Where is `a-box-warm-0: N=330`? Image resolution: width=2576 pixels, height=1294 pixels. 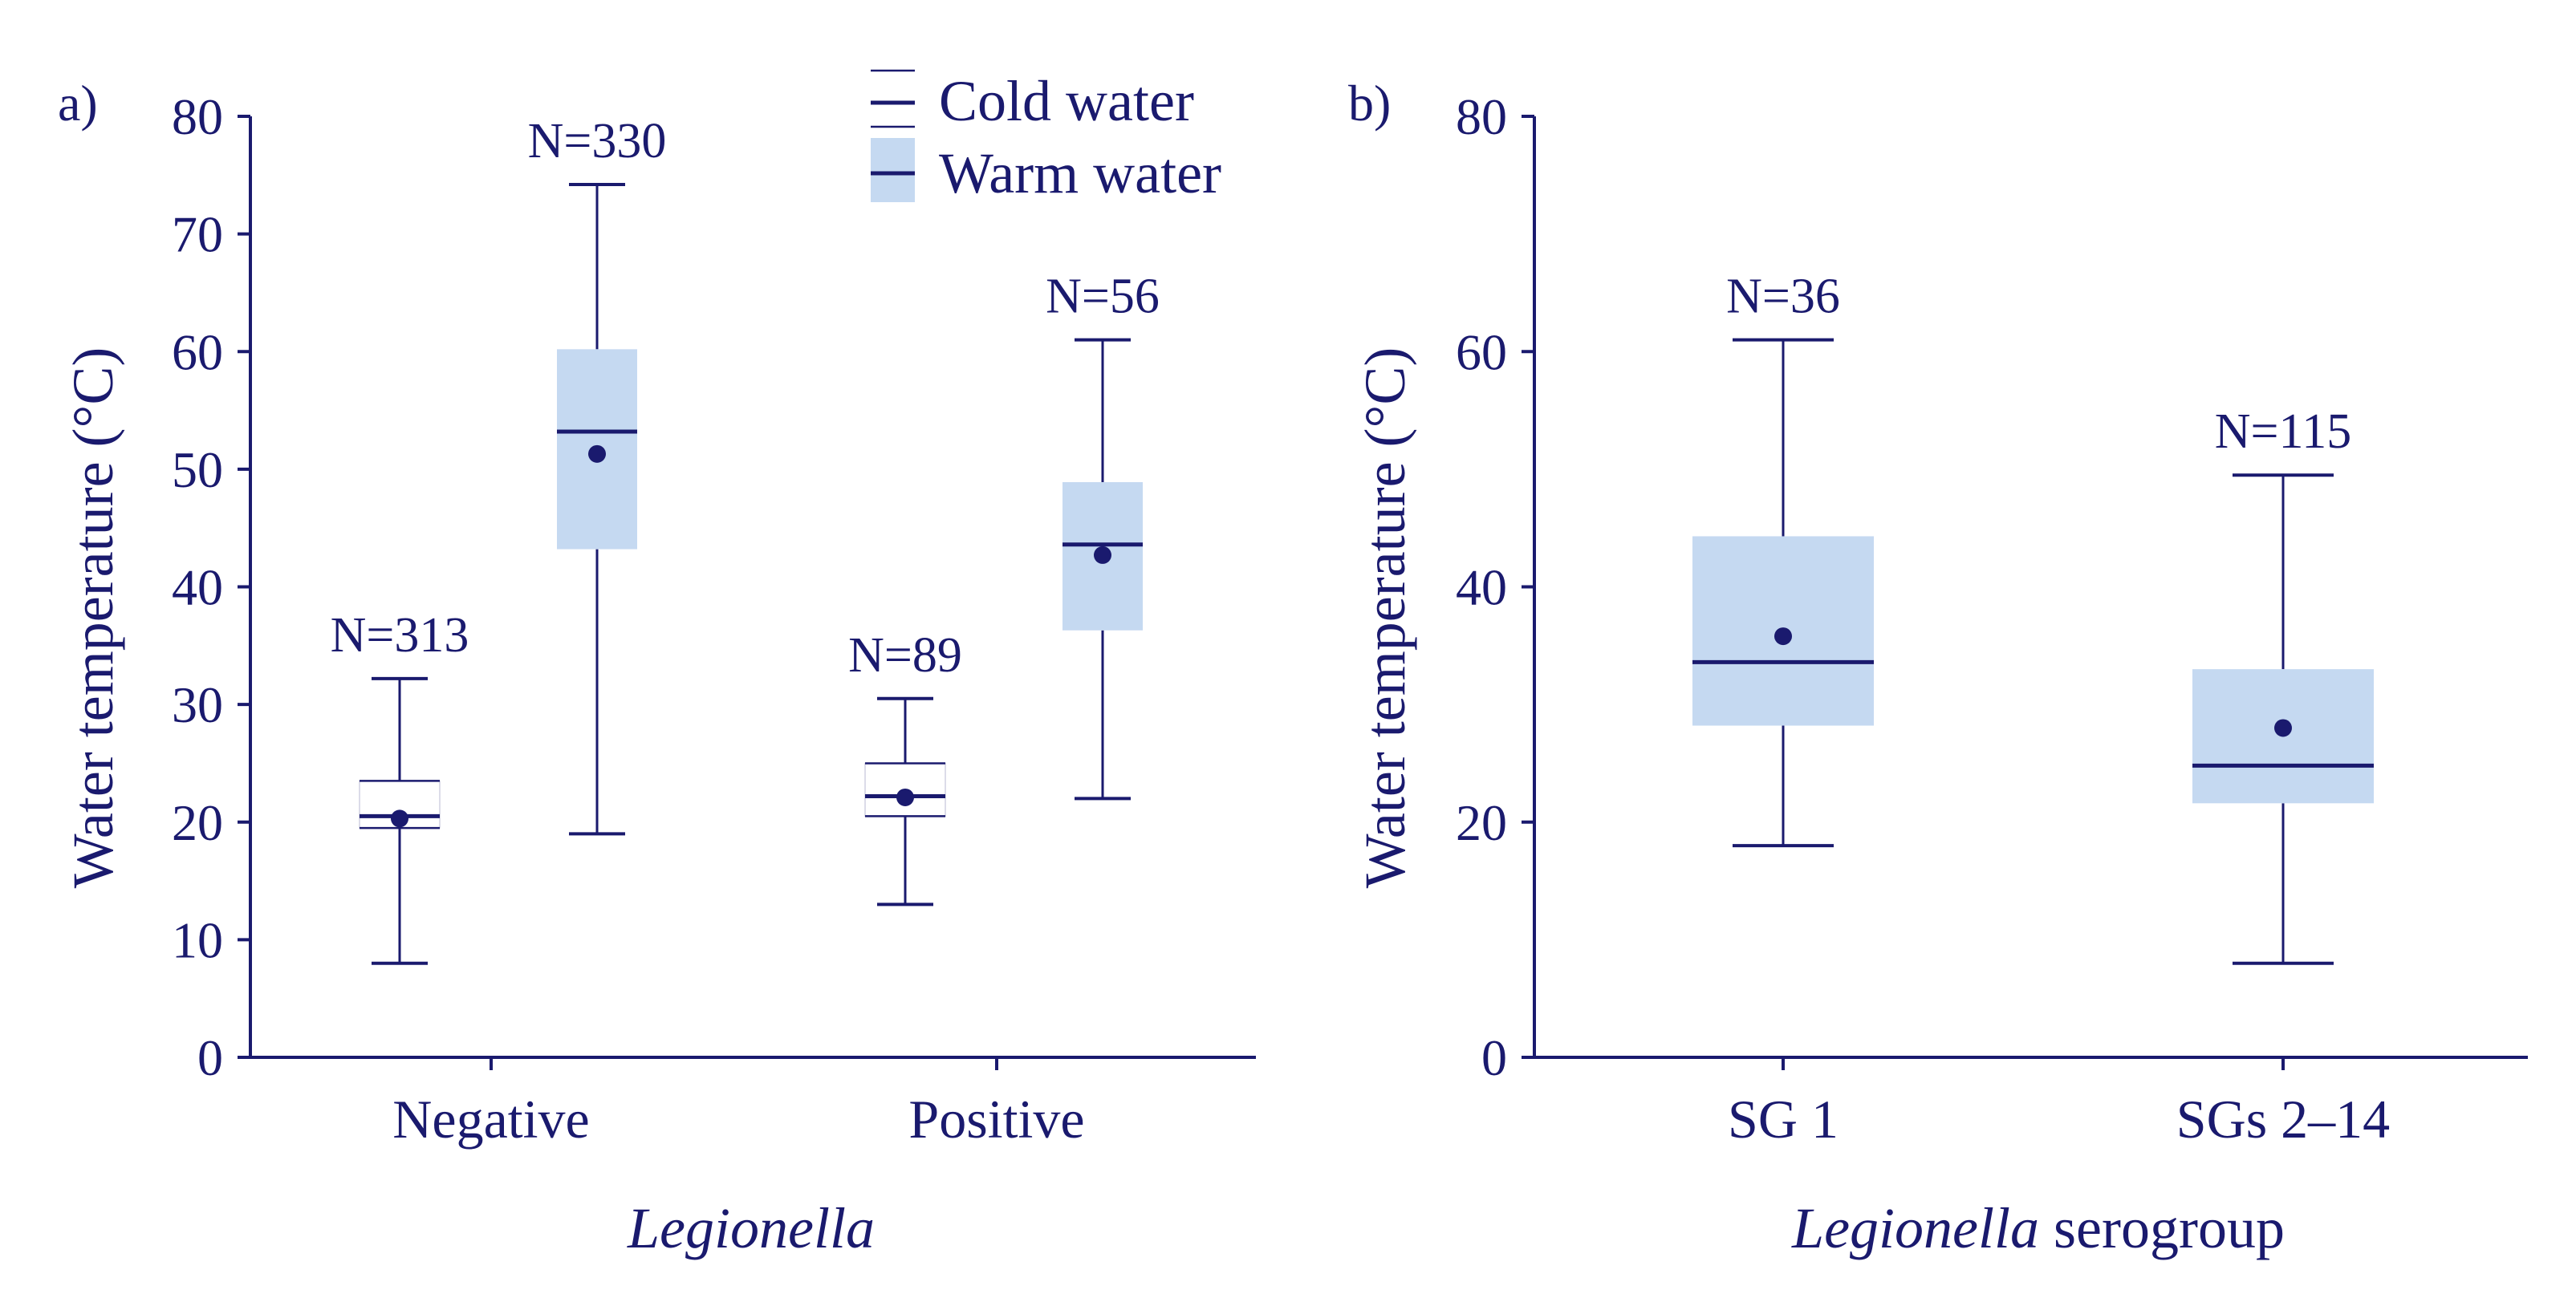 a-box-warm-0: N=330 is located at coordinates (597, 475).